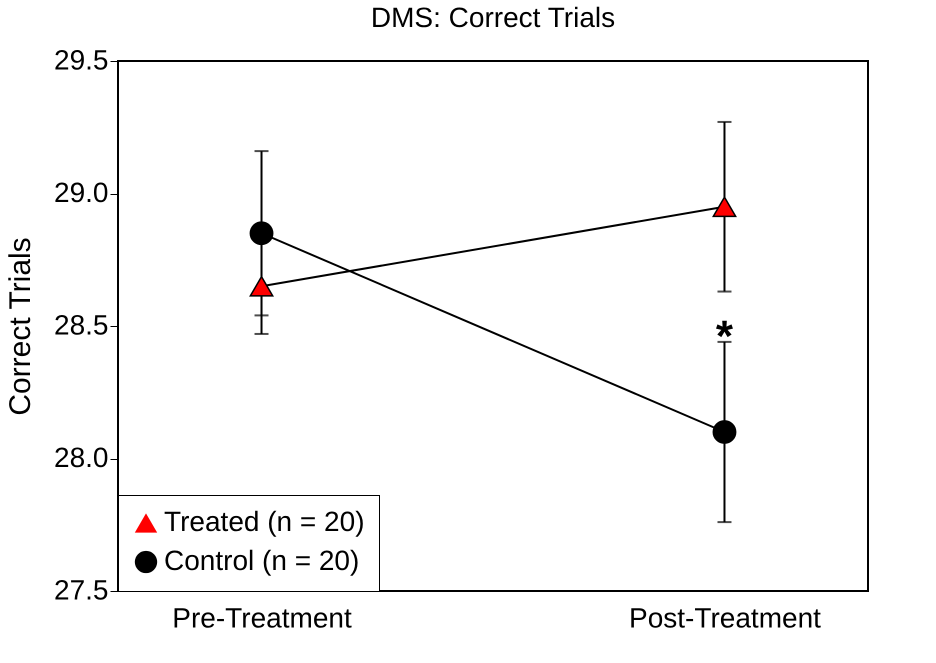  What do you see at coordinates (81, 325) in the screenshot?
I see `y-tick-label: 28.5` at bounding box center [81, 325].